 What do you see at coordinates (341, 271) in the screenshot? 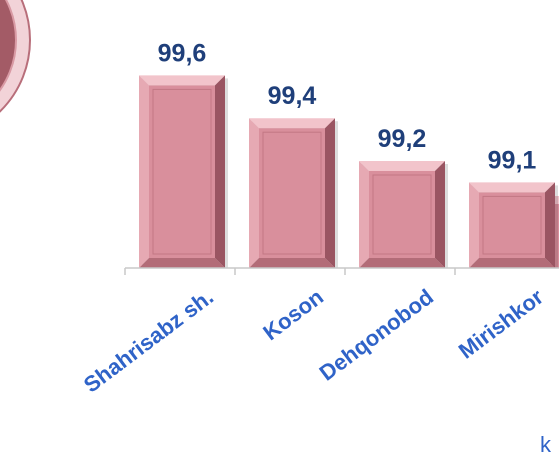
I see `x-axis` at bounding box center [341, 271].